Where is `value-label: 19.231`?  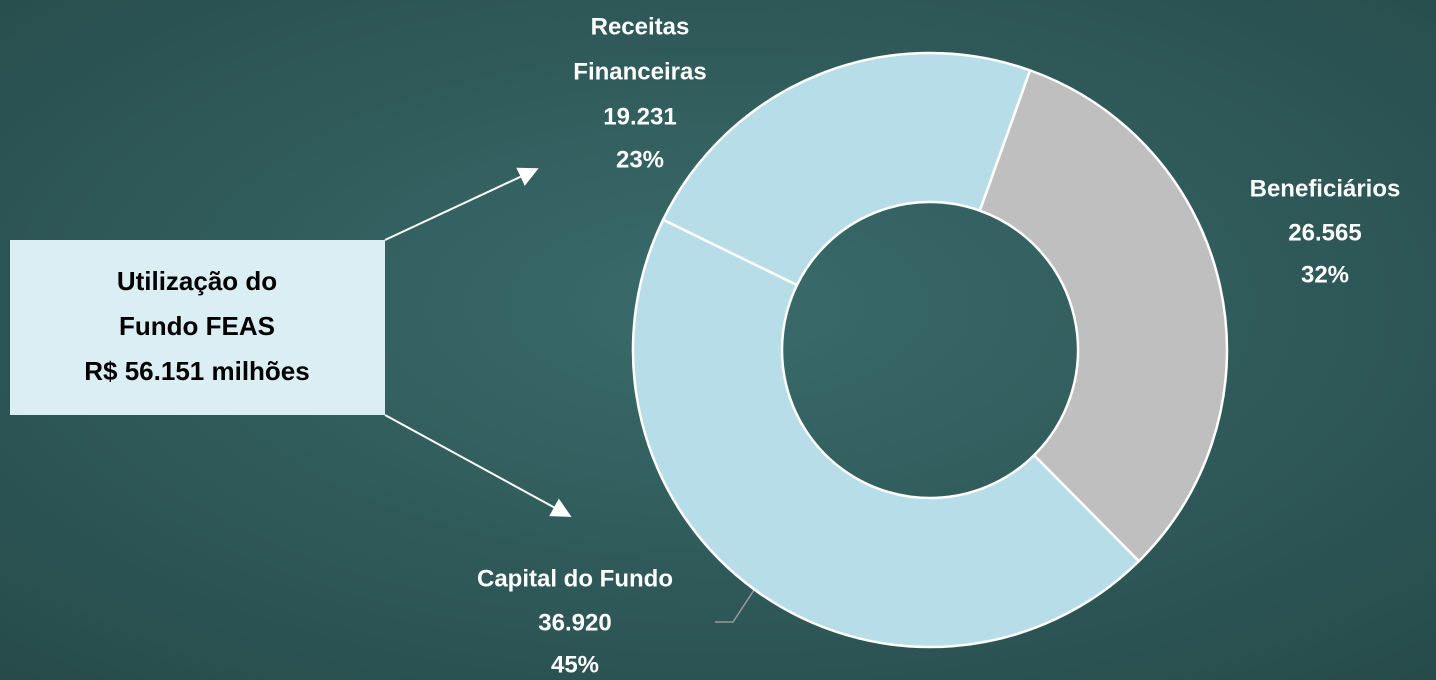
value-label: 19.231 is located at coordinates (639, 116).